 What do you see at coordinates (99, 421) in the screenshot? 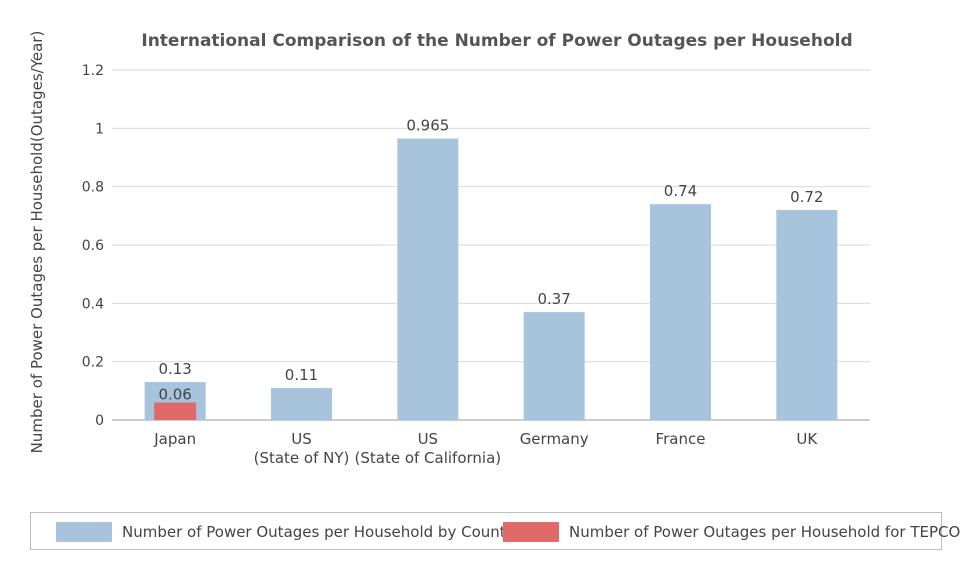
I see `y-tick-label: 0` at bounding box center [99, 421].